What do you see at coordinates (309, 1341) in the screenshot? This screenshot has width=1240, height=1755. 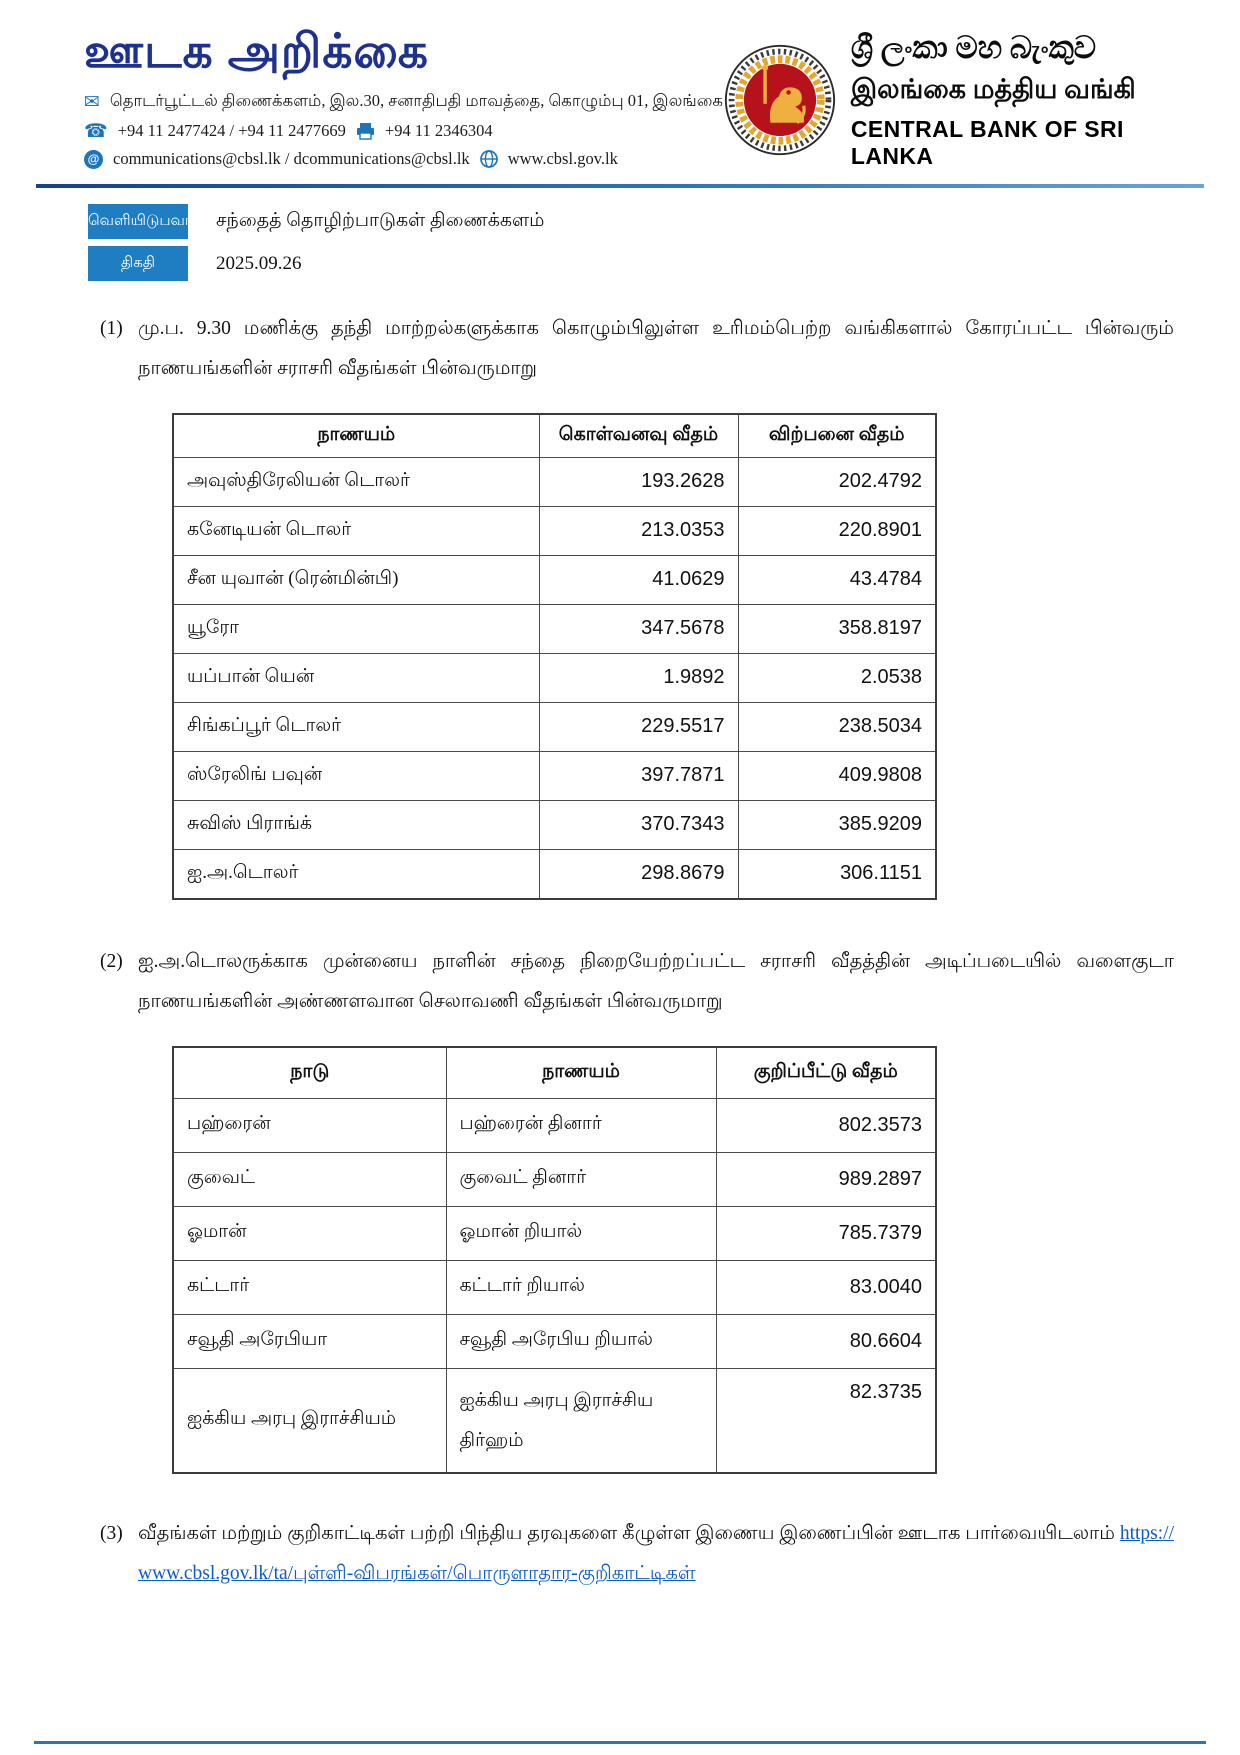 I see `country-cell: சவூதி அரேபியா` at bounding box center [309, 1341].